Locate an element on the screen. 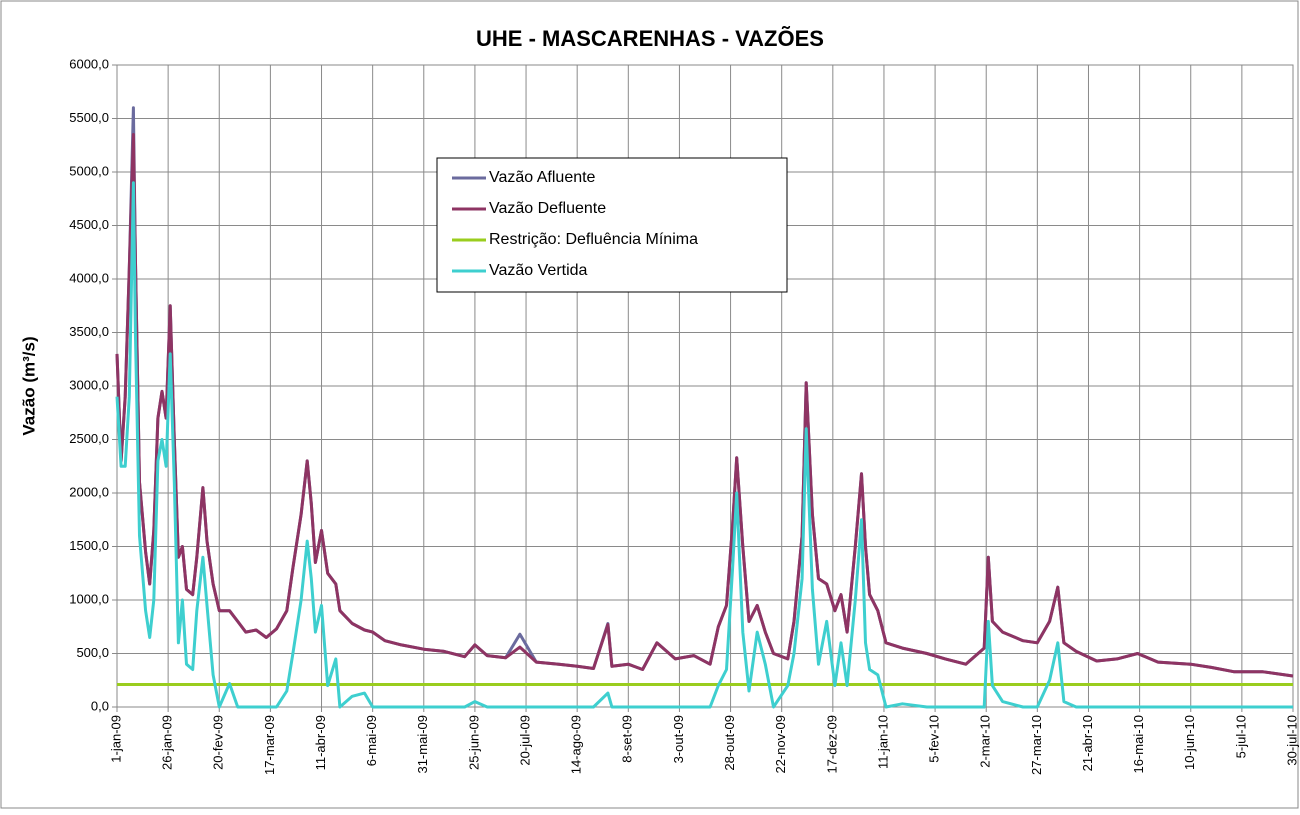 The image size is (1300, 815). x-tick-label: 2-mar-10 is located at coordinates (985, 741).